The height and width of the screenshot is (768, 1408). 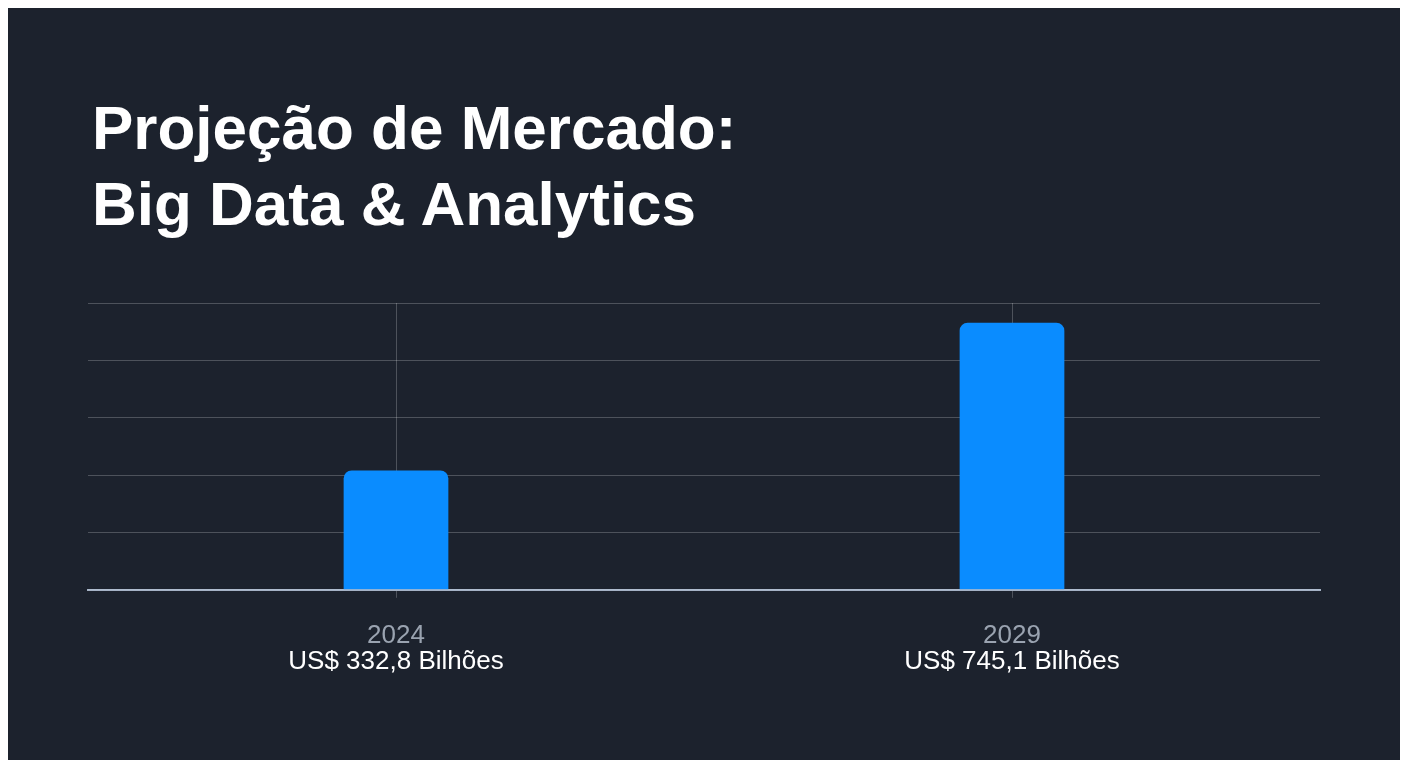 I want to click on chart-title: Projeção de Mercado: Big Data & Analytics, so click(x=414, y=166).